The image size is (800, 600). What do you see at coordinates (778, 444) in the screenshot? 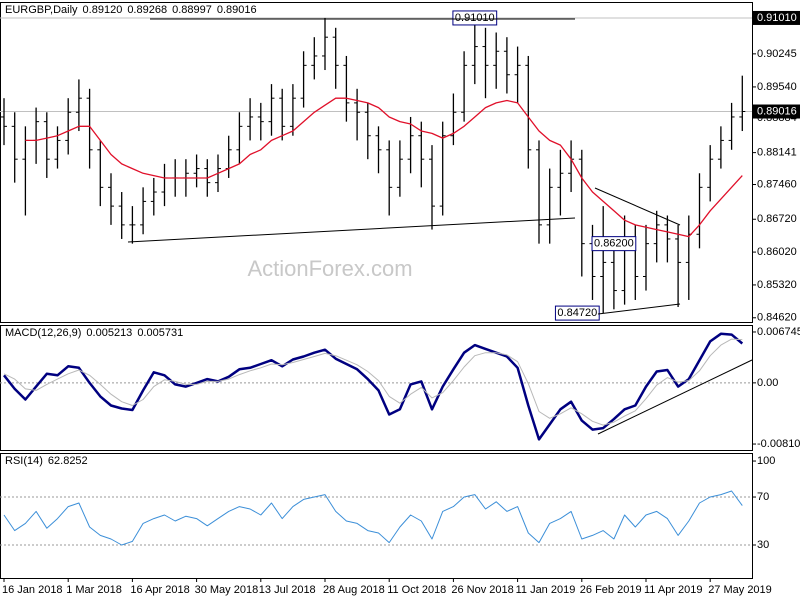
I see `y-tick-label: -0.008109` at bounding box center [778, 444].